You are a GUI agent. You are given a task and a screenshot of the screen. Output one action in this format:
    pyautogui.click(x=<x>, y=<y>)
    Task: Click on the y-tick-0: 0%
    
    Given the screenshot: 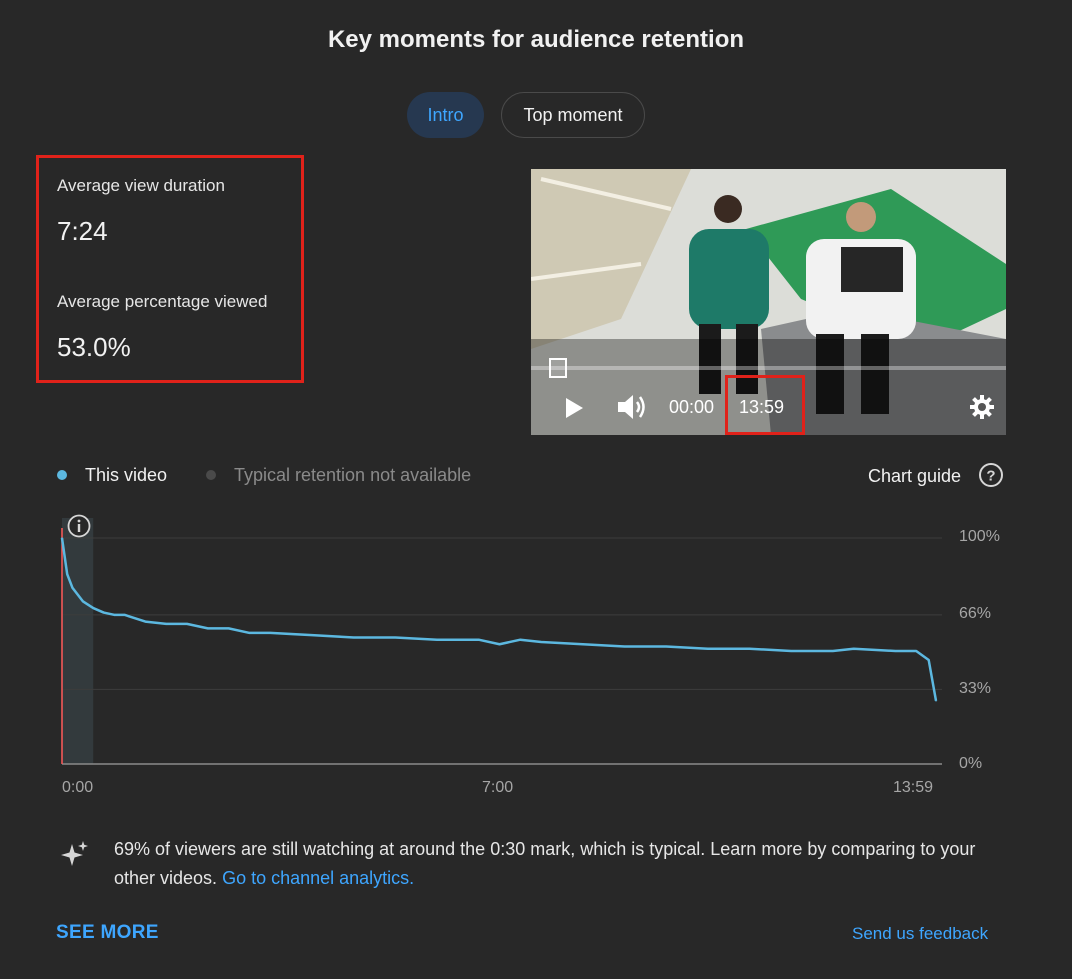 What is the action you would take?
    pyautogui.click(x=971, y=763)
    